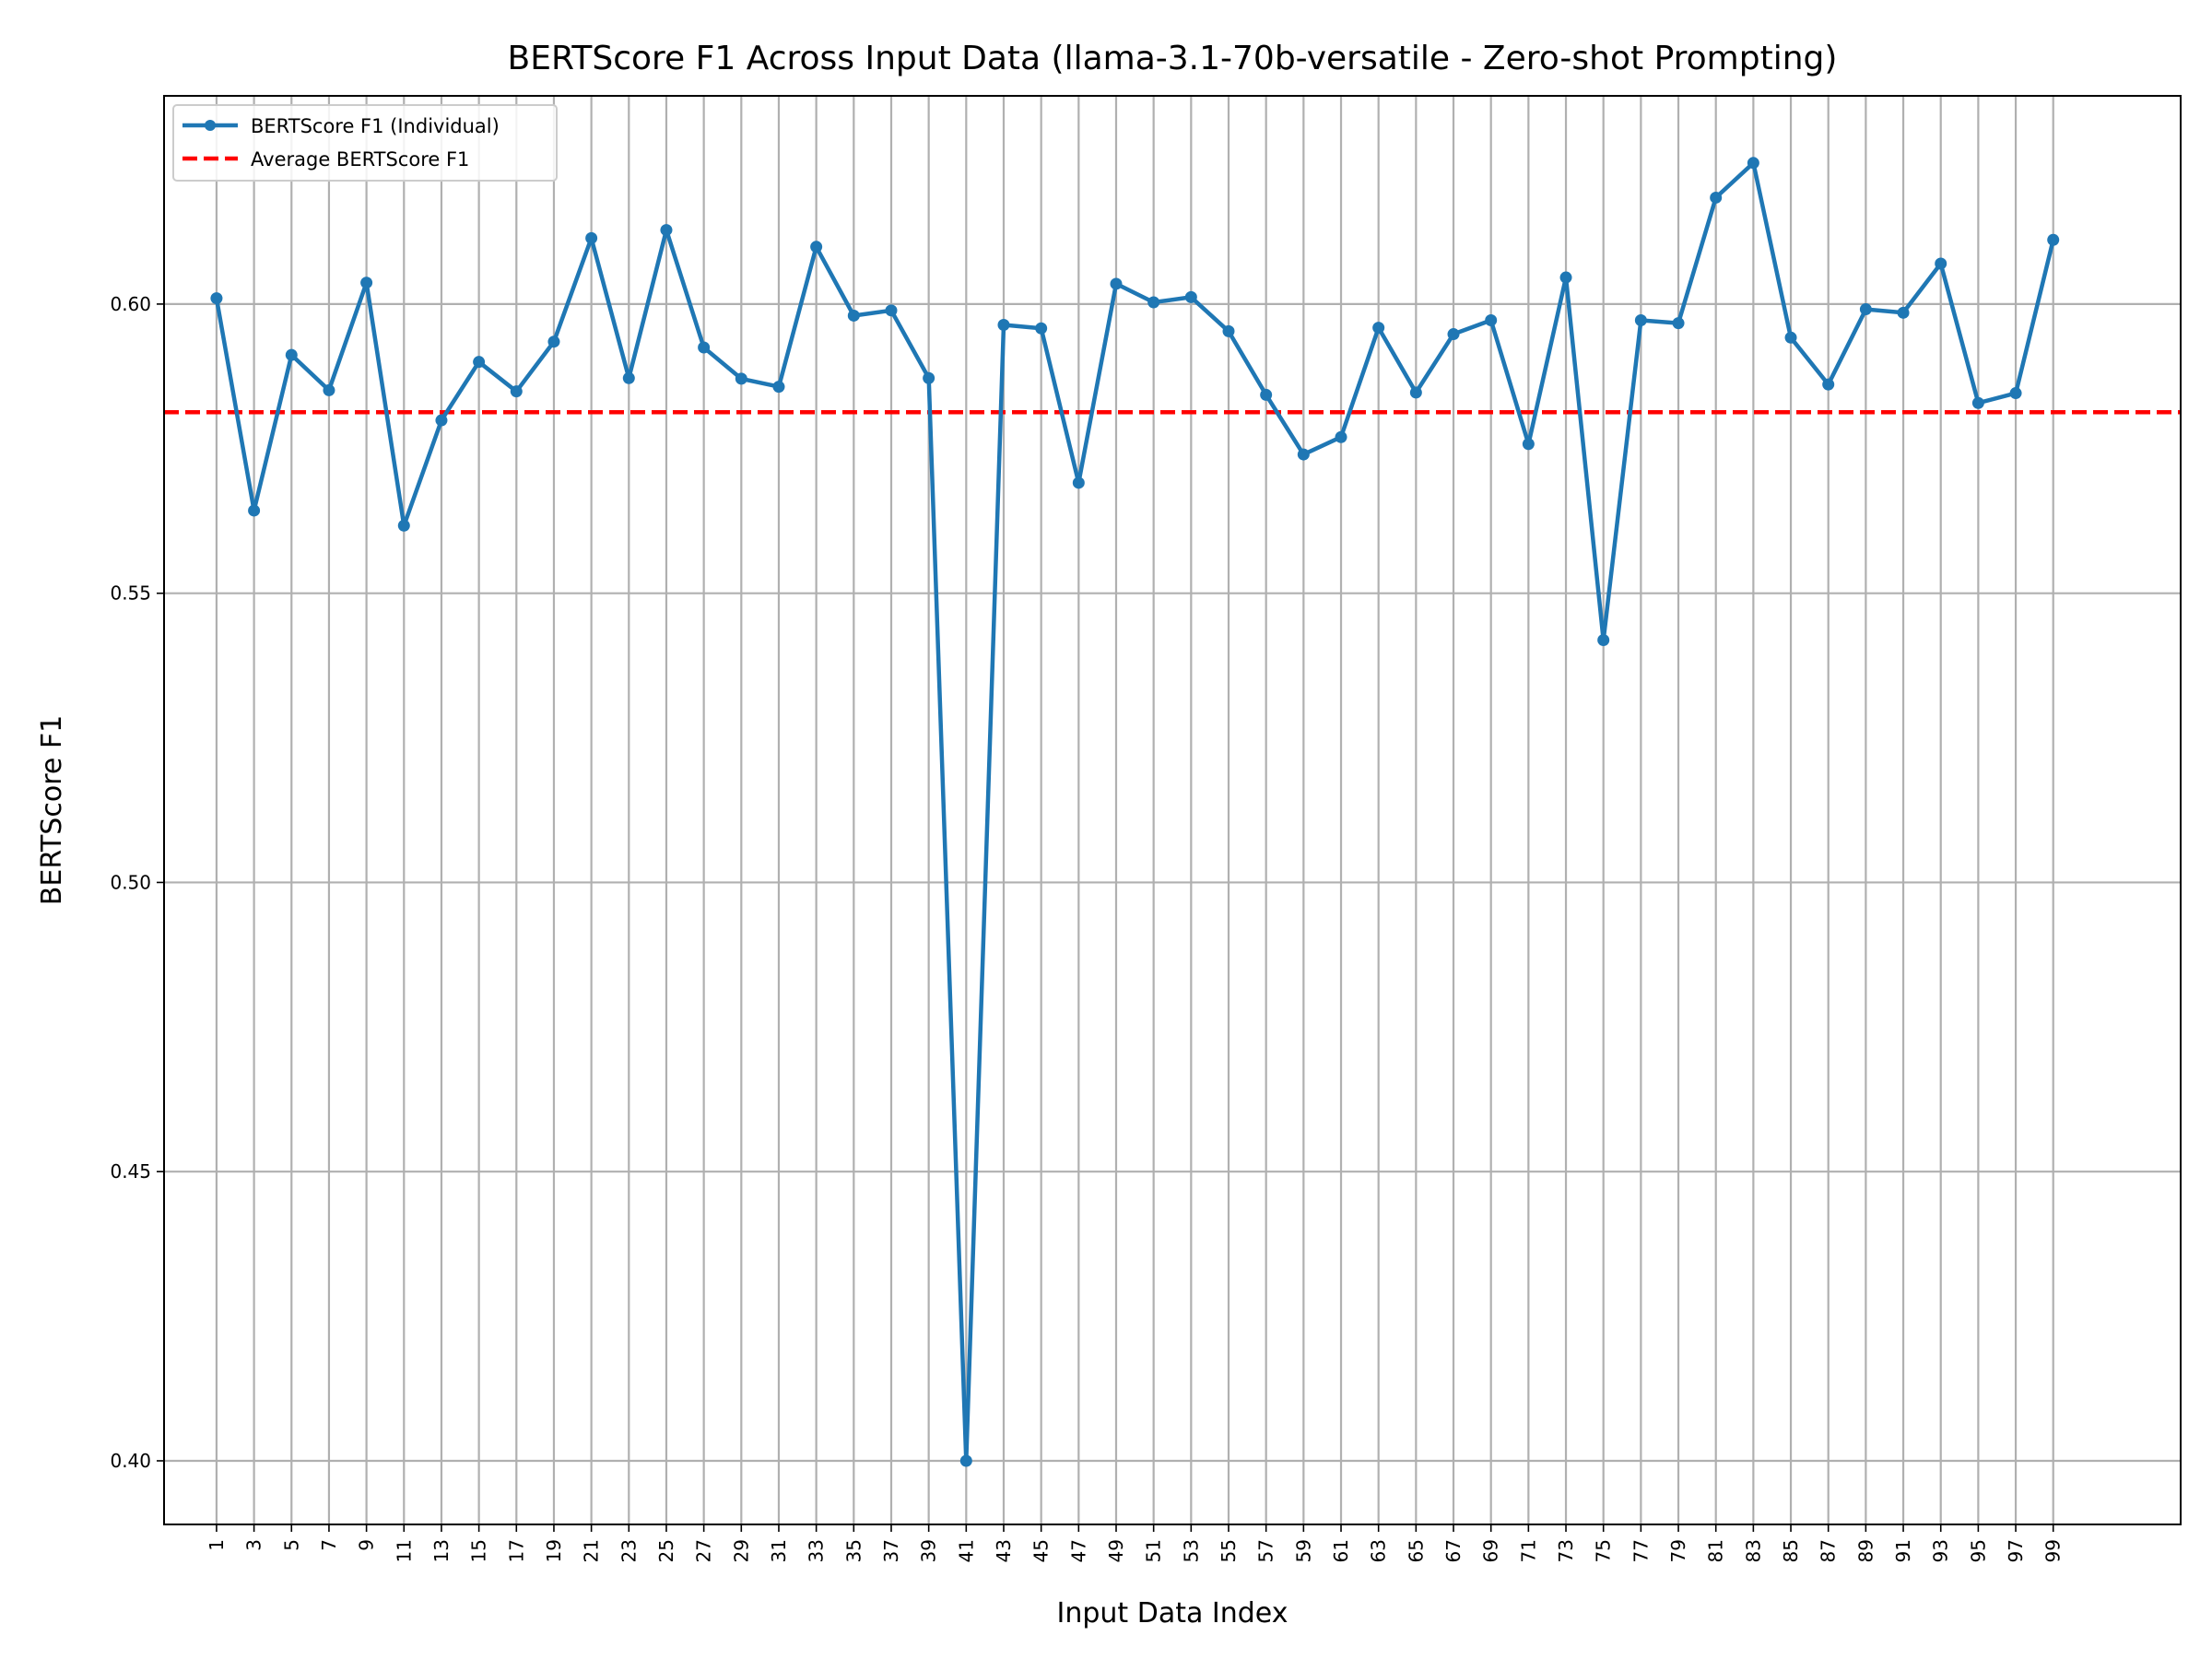 The width and height of the screenshot is (2212, 1659). What do you see at coordinates (1341, 1550) in the screenshot?
I see `x-tick-label: 61` at bounding box center [1341, 1550].